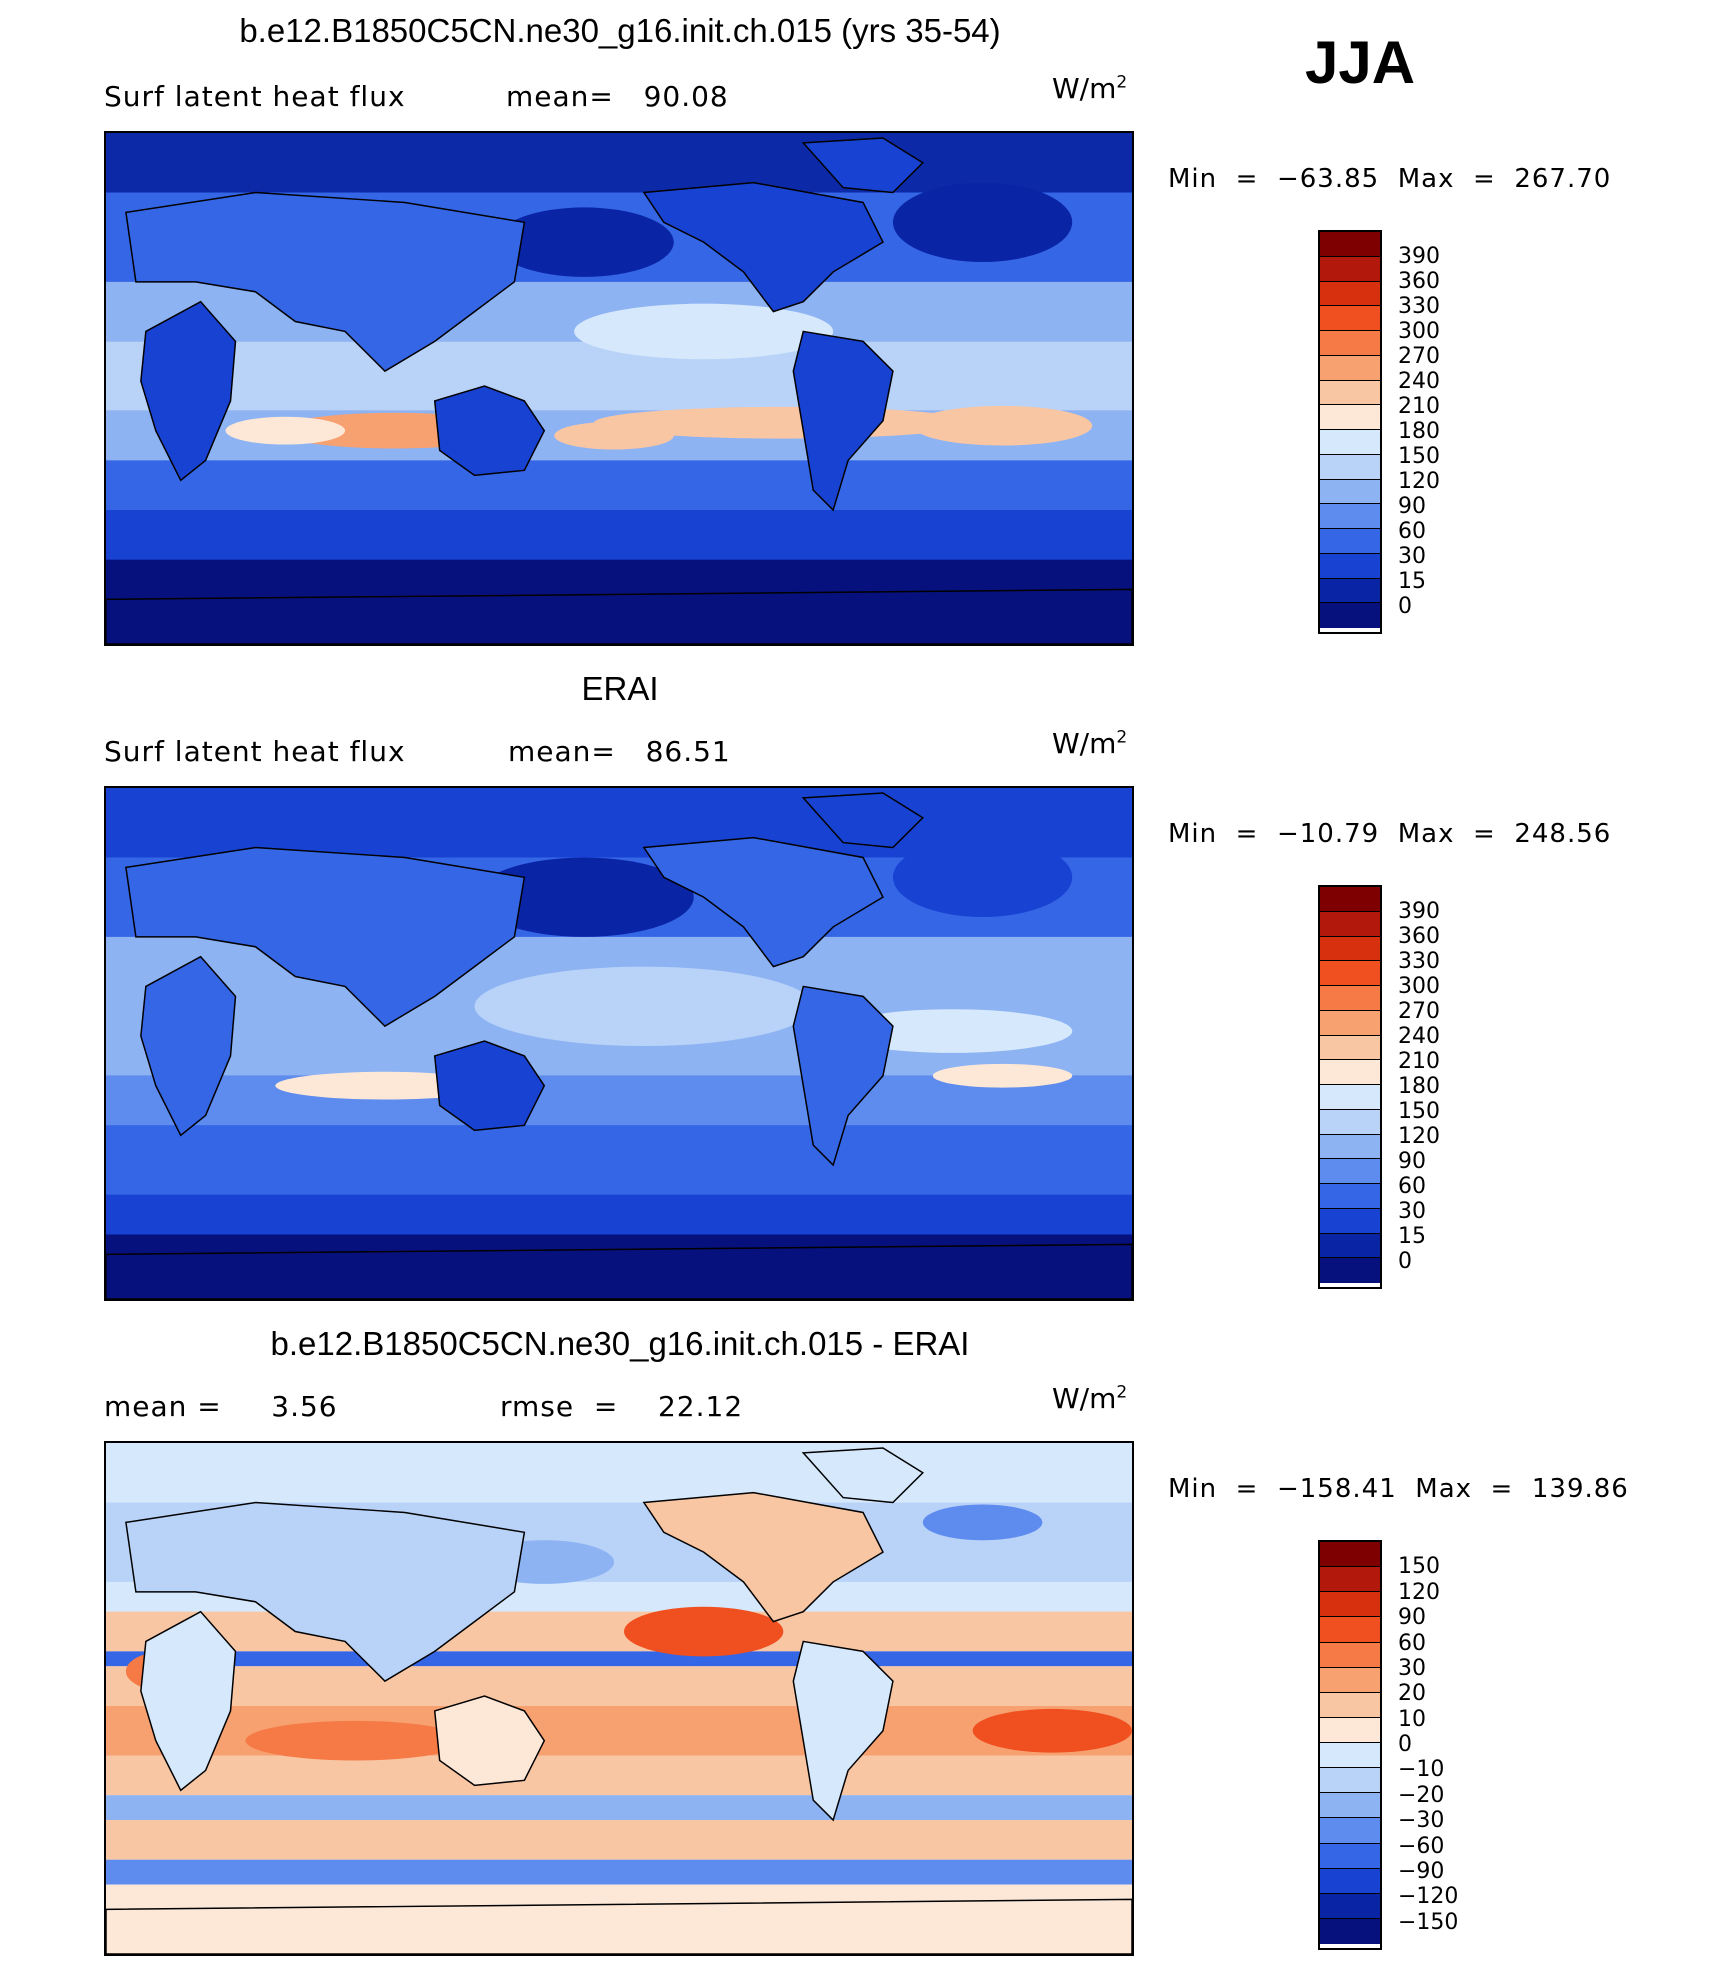  Describe the element at coordinates (619, 751) in the screenshot. I see `panel-2-mean: mean= 86.51` at that location.